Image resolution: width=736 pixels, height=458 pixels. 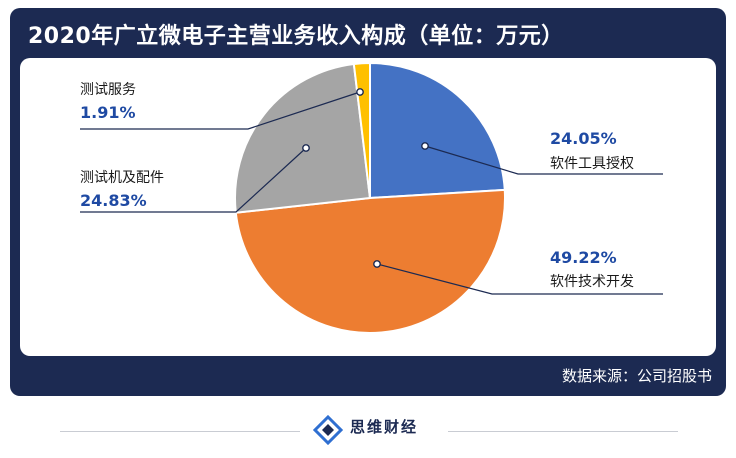 What do you see at coordinates (108, 112) in the screenshot?
I see `slice-percent-label: 1.91%` at bounding box center [108, 112].